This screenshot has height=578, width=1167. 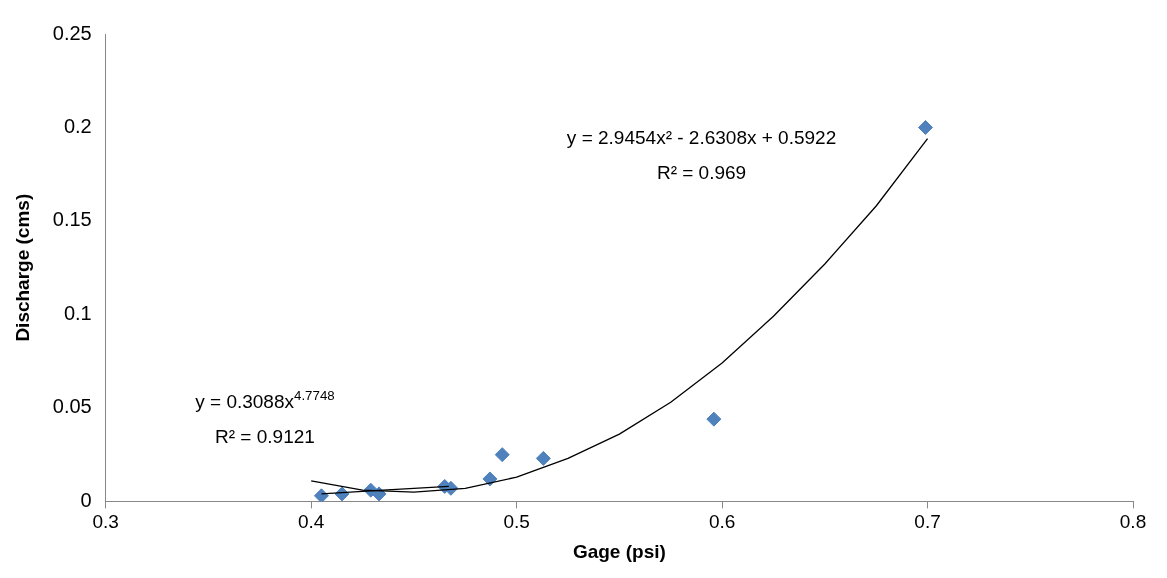 What do you see at coordinates (701, 137) in the screenshot?
I see `annotation: y = 2.9454x² - 2.6308x + 0.5922` at bounding box center [701, 137].